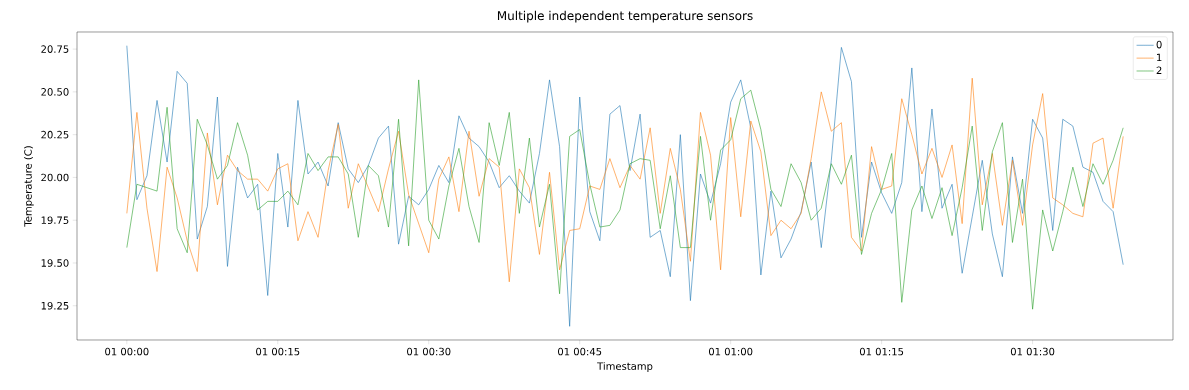  What do you see at coordinates (625, 16) in the screenshot?
I see `chart-title: Multiple independent temperature sensors` at bounding box center [625, 16].